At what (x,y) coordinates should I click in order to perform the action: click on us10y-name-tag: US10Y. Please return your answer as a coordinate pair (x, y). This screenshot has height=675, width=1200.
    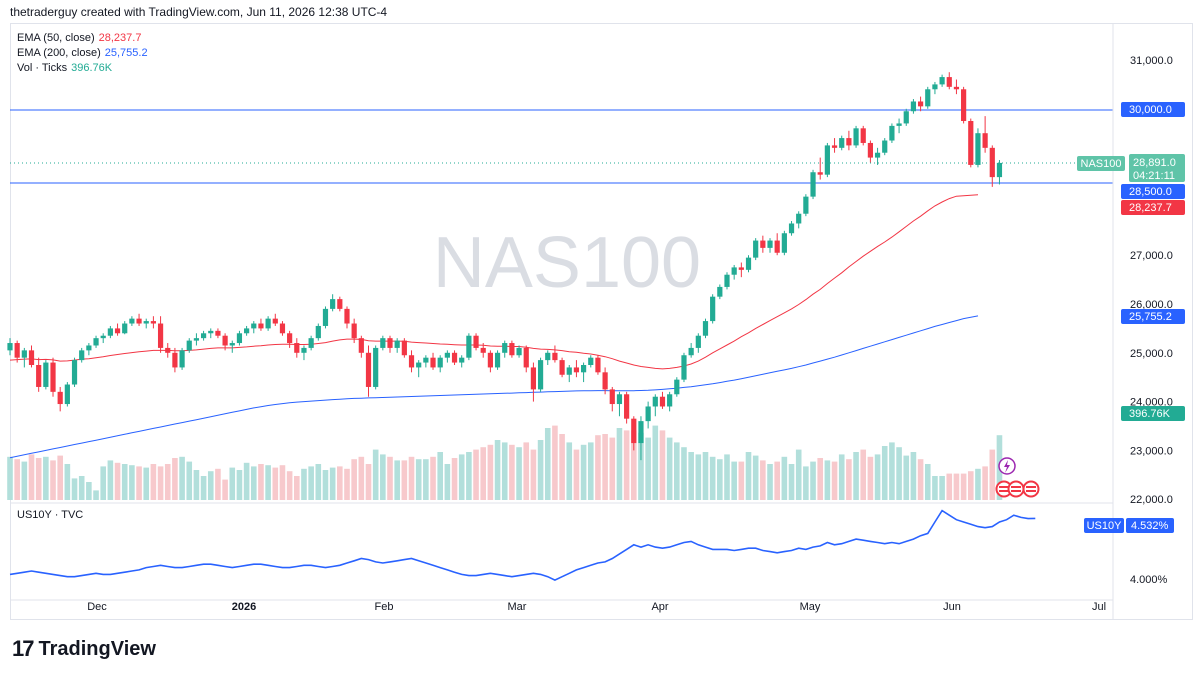
    Looking at the image, I should click on (1104, 525).